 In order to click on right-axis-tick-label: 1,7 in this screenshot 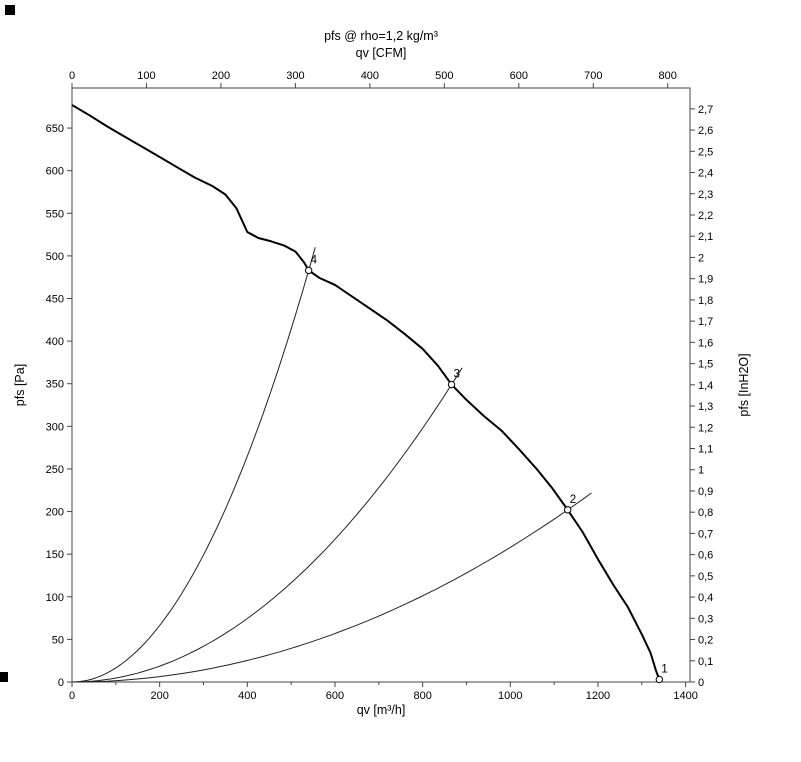, I will do `click(705, 322)`.